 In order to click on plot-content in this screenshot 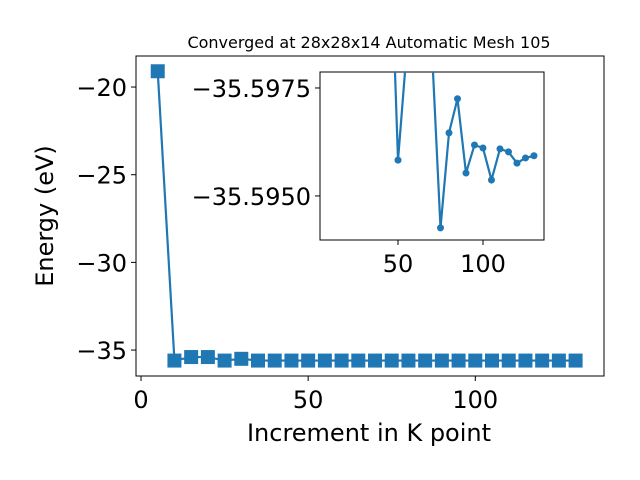, I will do `click(465, 152)`.